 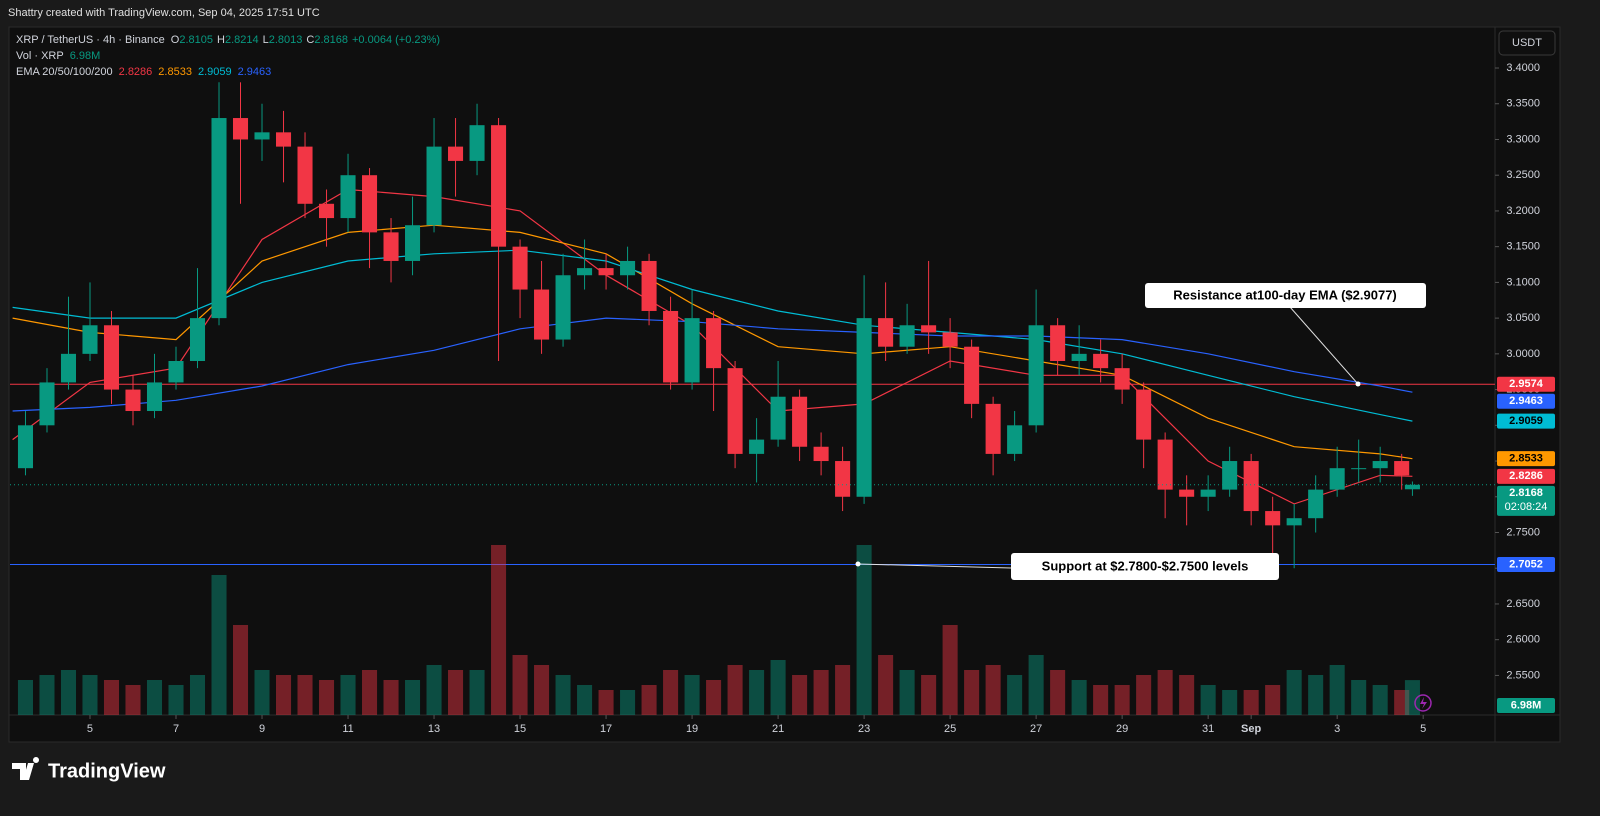 I want to click on alert-bolt, so click(x=1423, y=703).